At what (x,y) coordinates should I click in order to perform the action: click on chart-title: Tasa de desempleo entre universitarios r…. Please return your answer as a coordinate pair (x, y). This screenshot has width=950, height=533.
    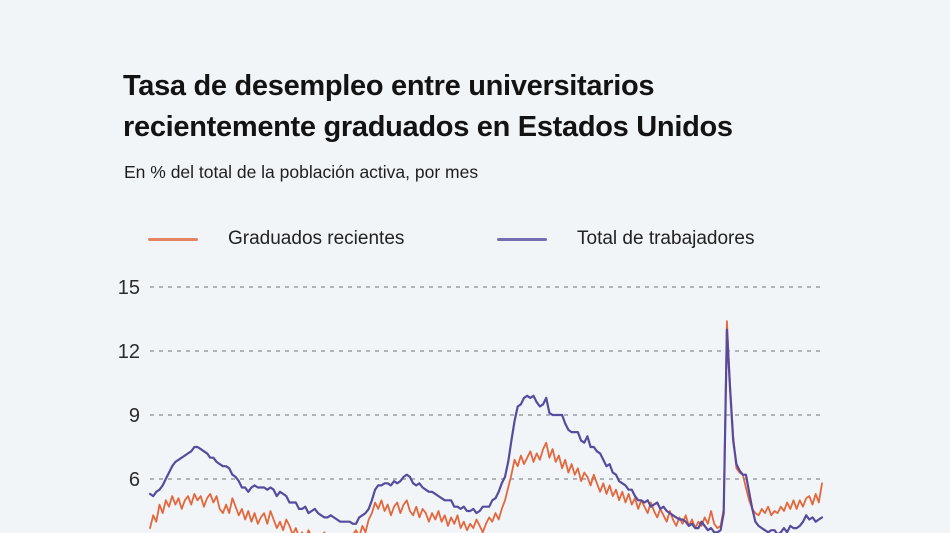
    Looking at the image, I should click on (513, 107).